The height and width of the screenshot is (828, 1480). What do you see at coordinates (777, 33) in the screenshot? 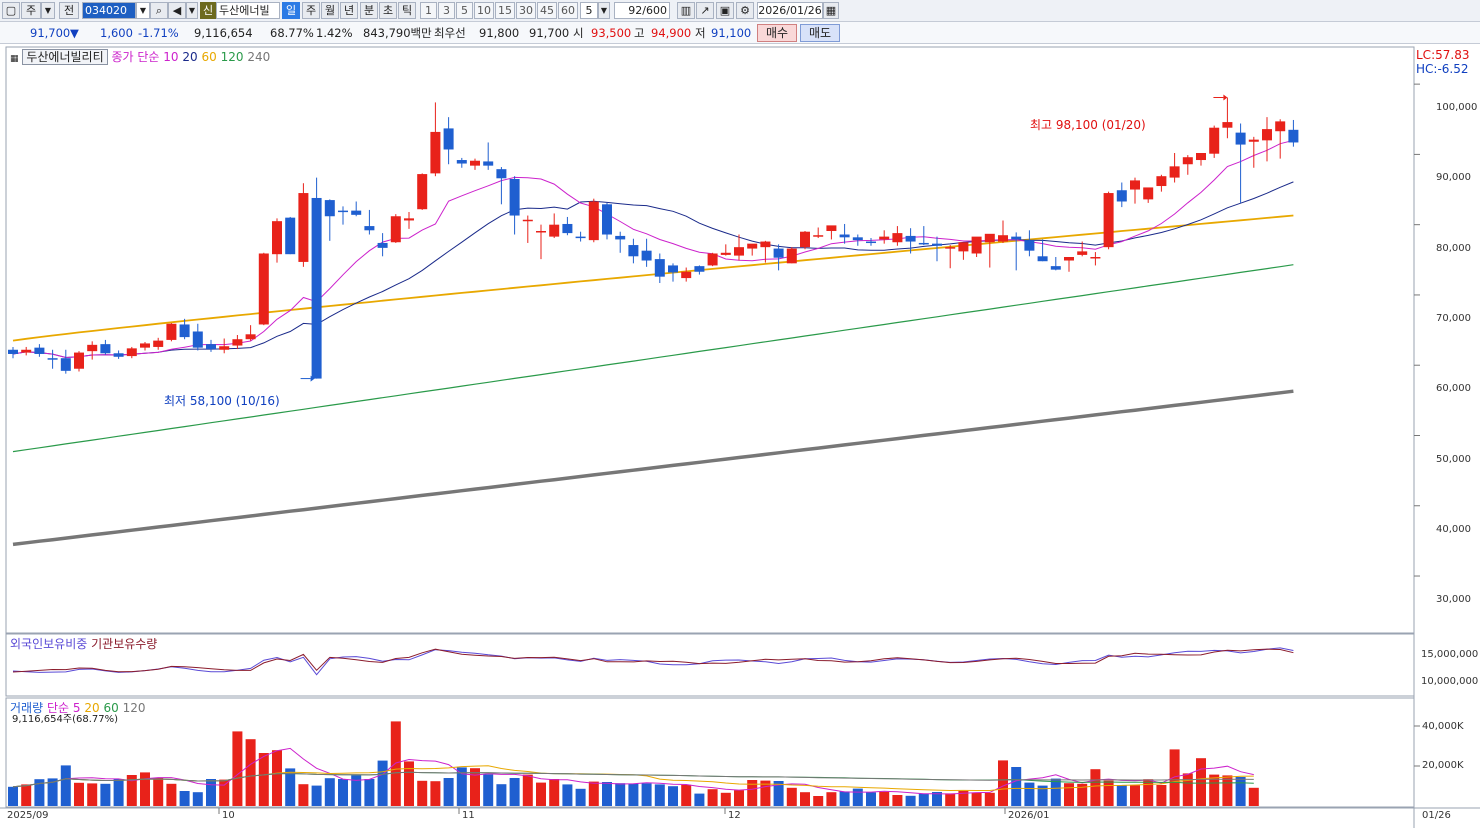
I see `buy-button: 매수` at bounding box center [777, 33].